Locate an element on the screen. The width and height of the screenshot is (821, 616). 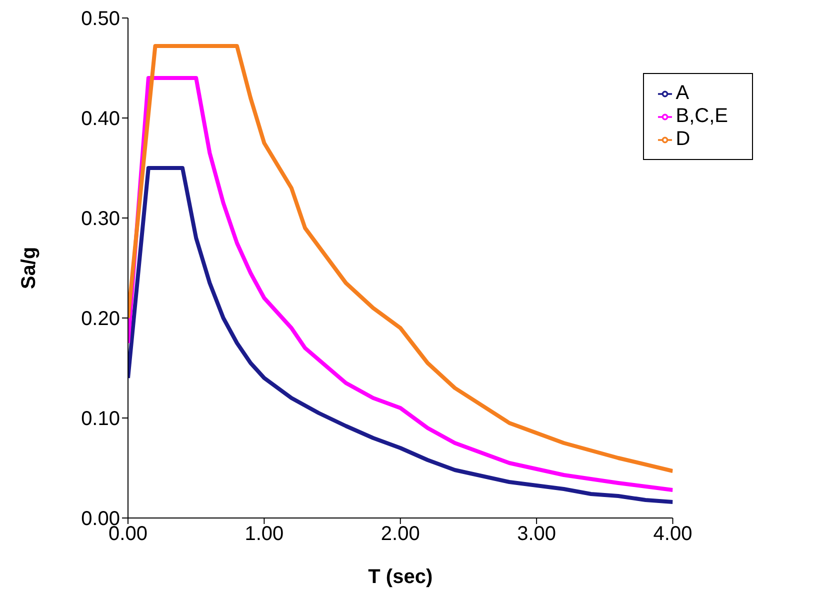
y-axis-title: Sa/g is located at coordinates (29, 268).